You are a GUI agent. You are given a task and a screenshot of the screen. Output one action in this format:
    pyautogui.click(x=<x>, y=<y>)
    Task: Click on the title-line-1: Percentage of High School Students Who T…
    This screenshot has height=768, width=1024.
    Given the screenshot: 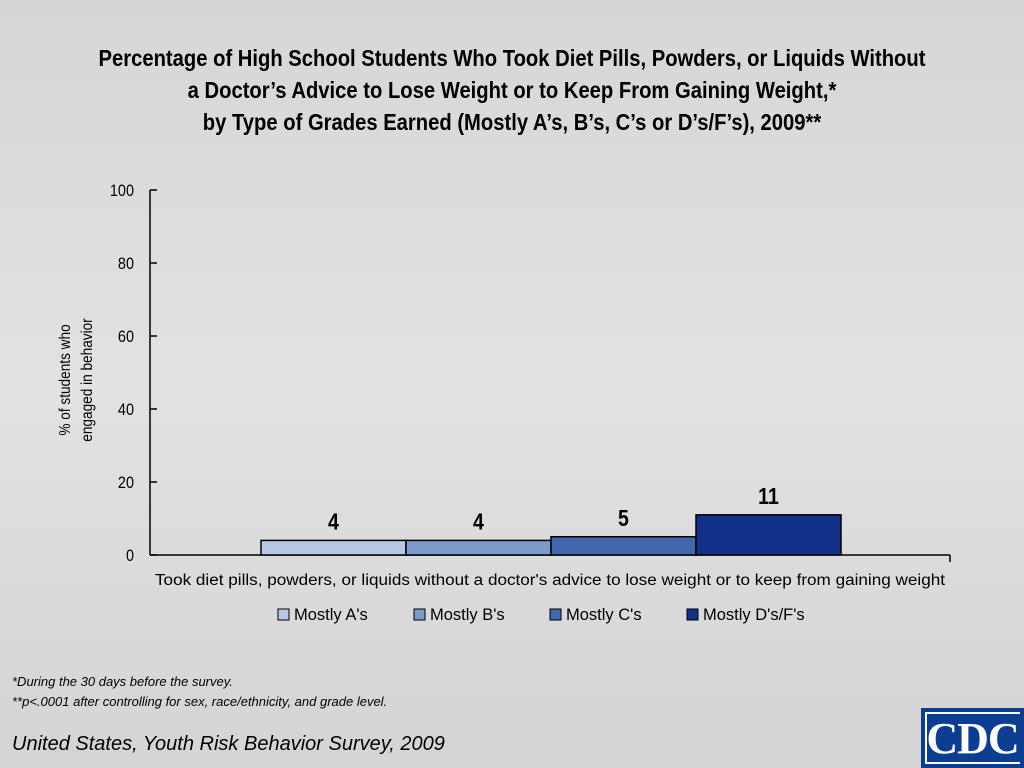 What is the action you would take?
    pyautogui.click(x=512, y=58)
    